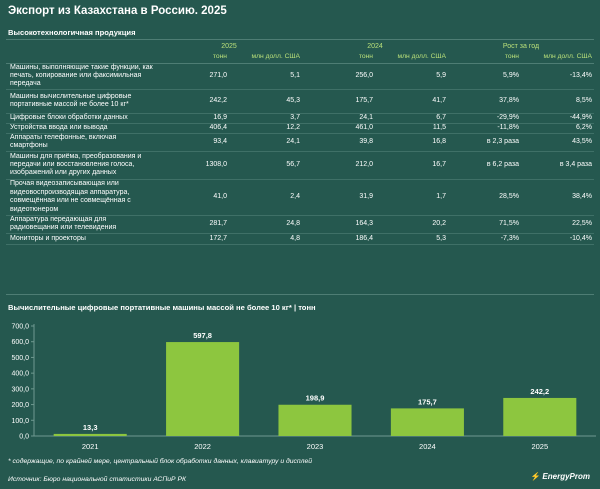 The width and height of the screenshot is (600, 489). Describe the element at coordinates (411, 224) in the screenshot. I see `row-value: 20,2` at that location.